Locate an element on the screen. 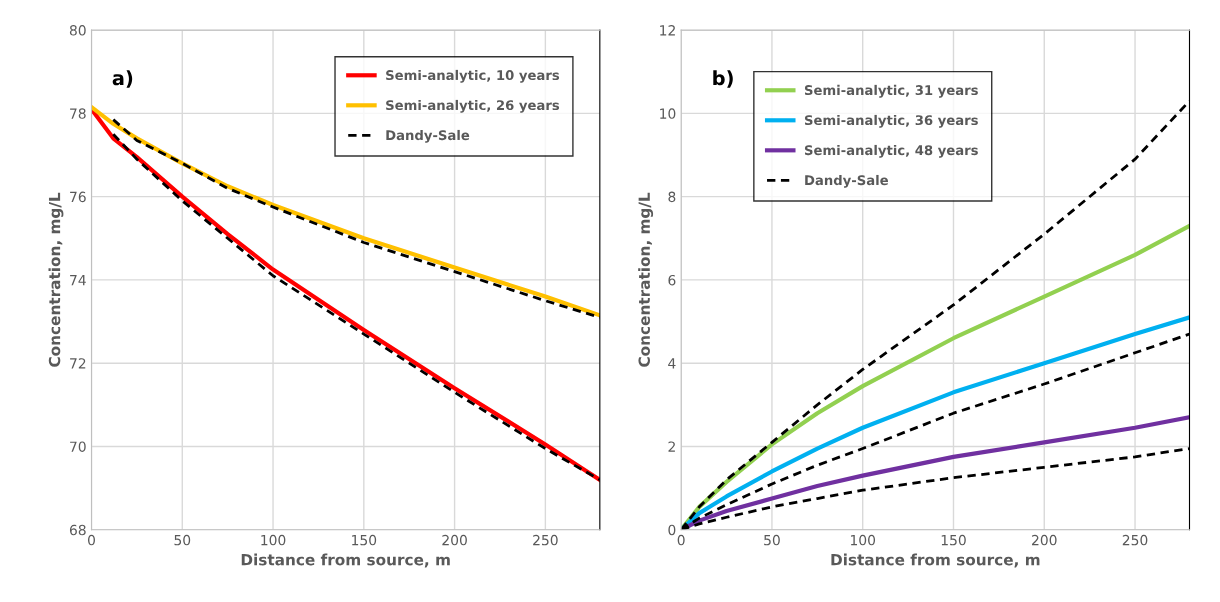  annotation: a) is located at coordinates (122, 79).